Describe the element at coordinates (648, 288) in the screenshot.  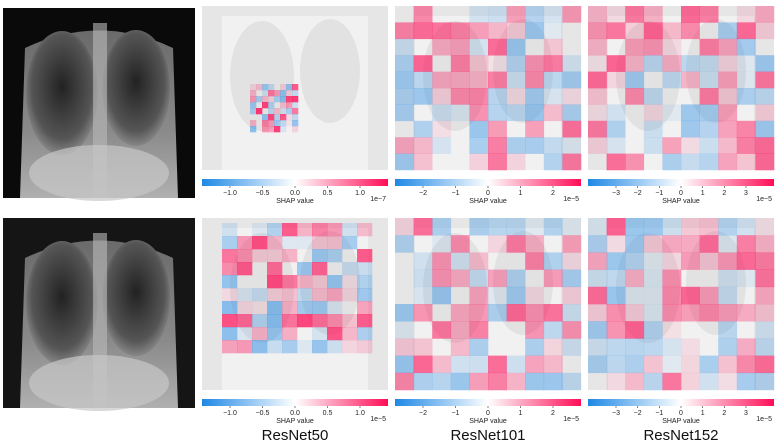
I see `heatmap-lung` at that location.